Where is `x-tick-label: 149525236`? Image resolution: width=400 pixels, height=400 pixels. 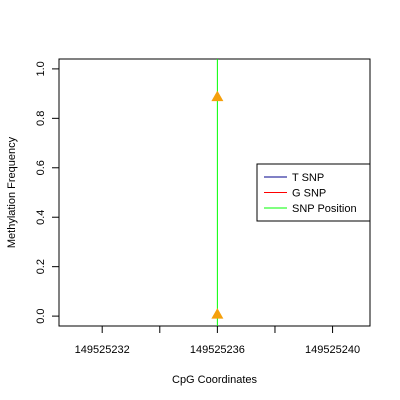 x-tick-label: 149525236 is located at coordinates (217, 350).